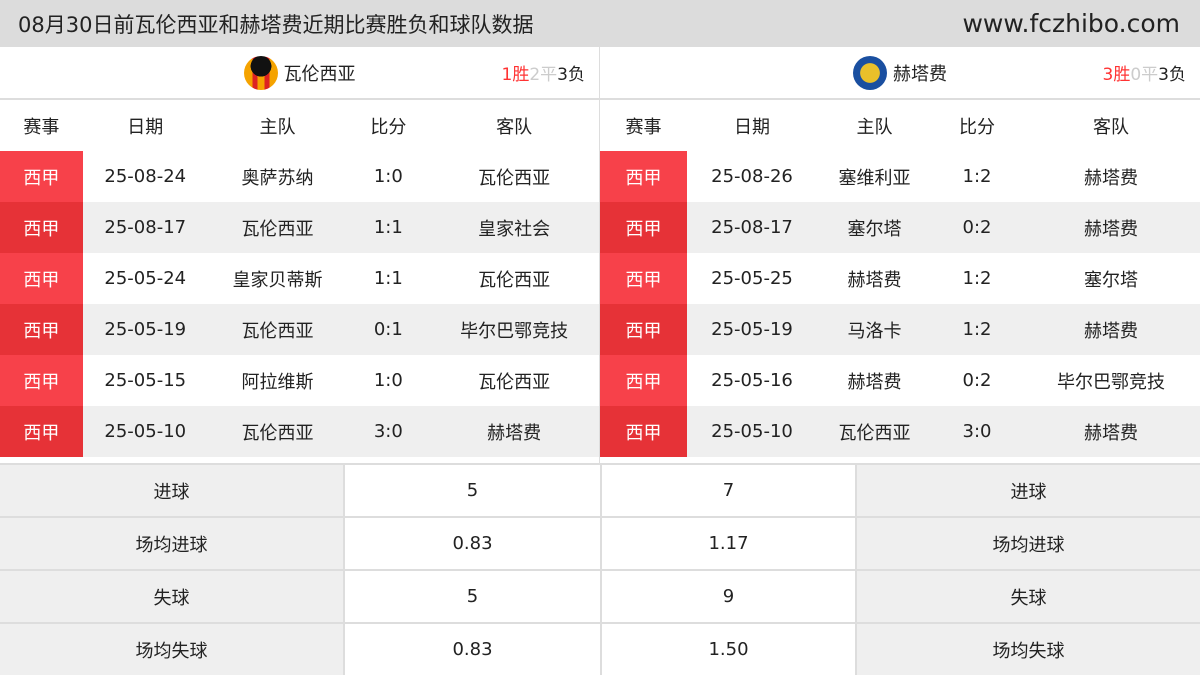 The image size is (1200, 675). Describe the element at coordinates (752, 278) in the screenshot. I see `date-cell: 25-05-25` at that location.